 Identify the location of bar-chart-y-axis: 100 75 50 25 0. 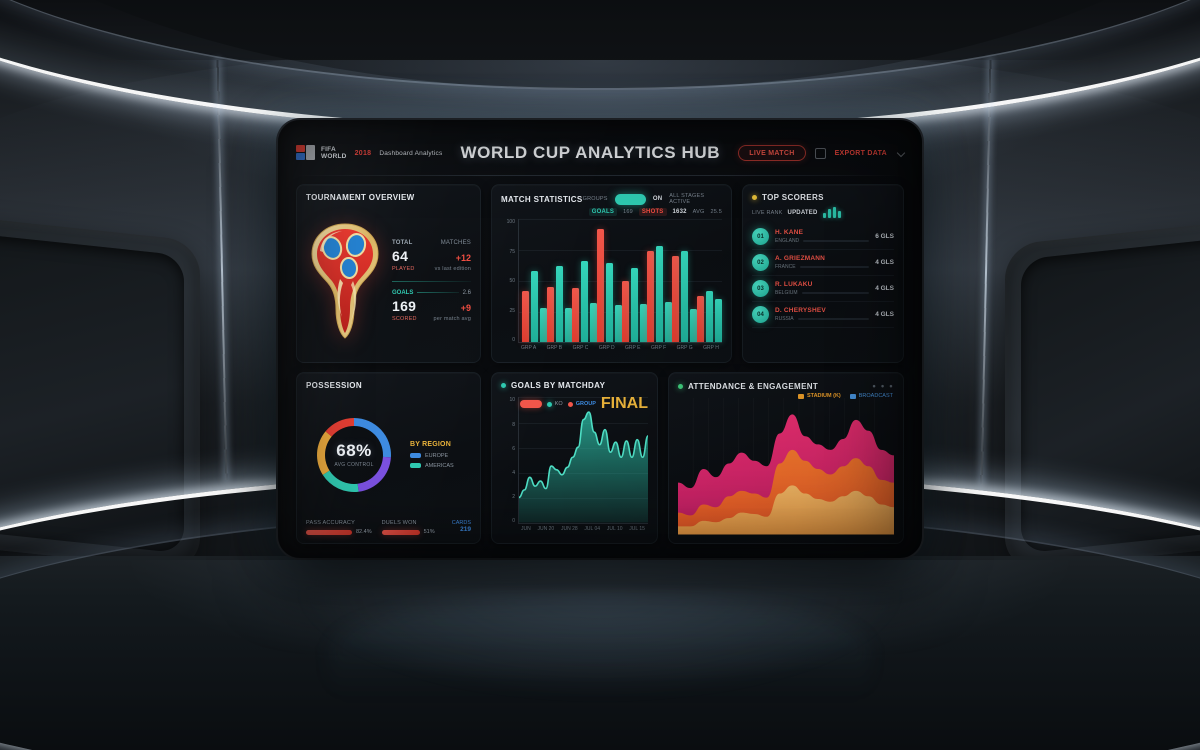
(509, 286).